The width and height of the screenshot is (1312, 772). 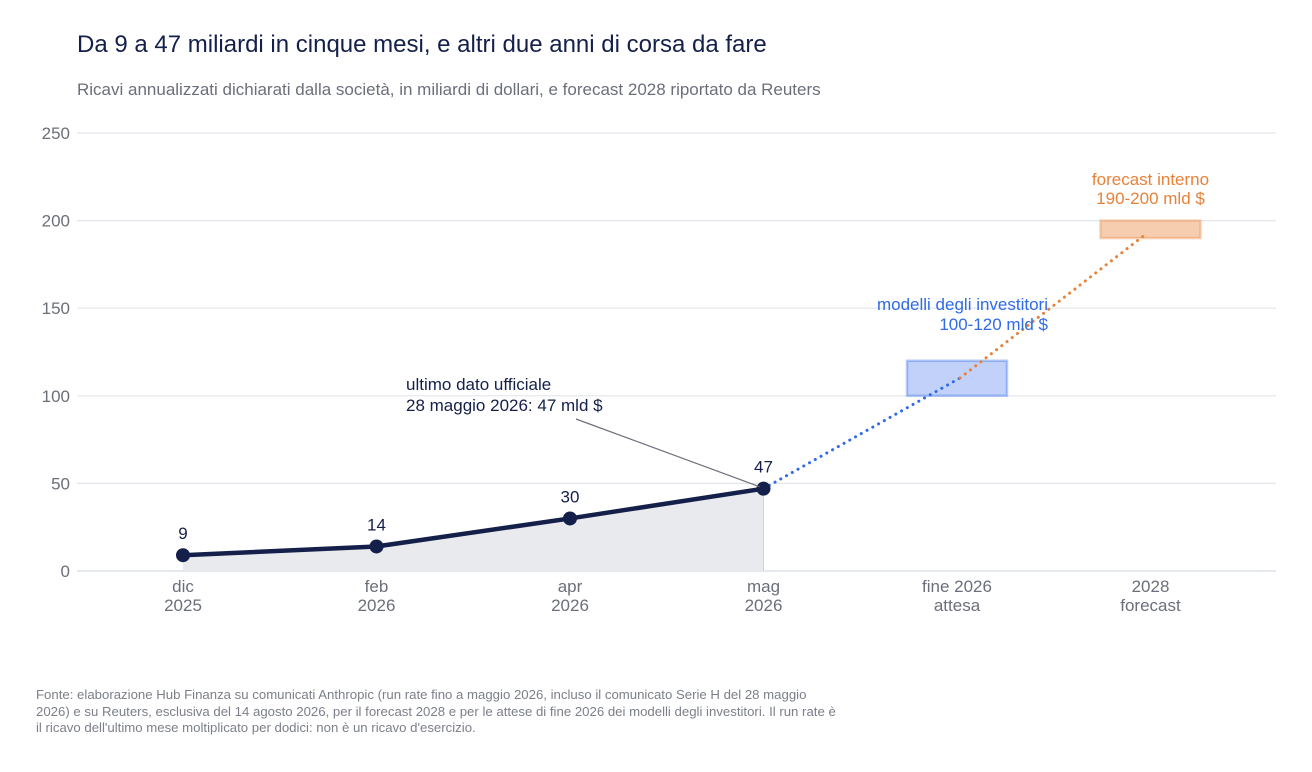 I want to click on y-tick-label-150: 150, so click(x=56, y=308).